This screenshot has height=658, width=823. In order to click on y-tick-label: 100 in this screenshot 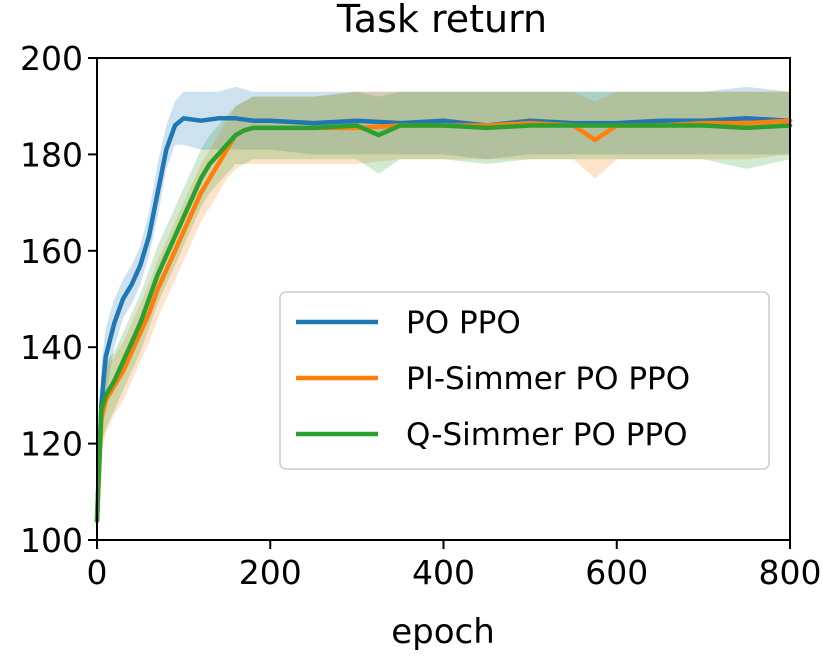, I will do `click(51, 540)`.